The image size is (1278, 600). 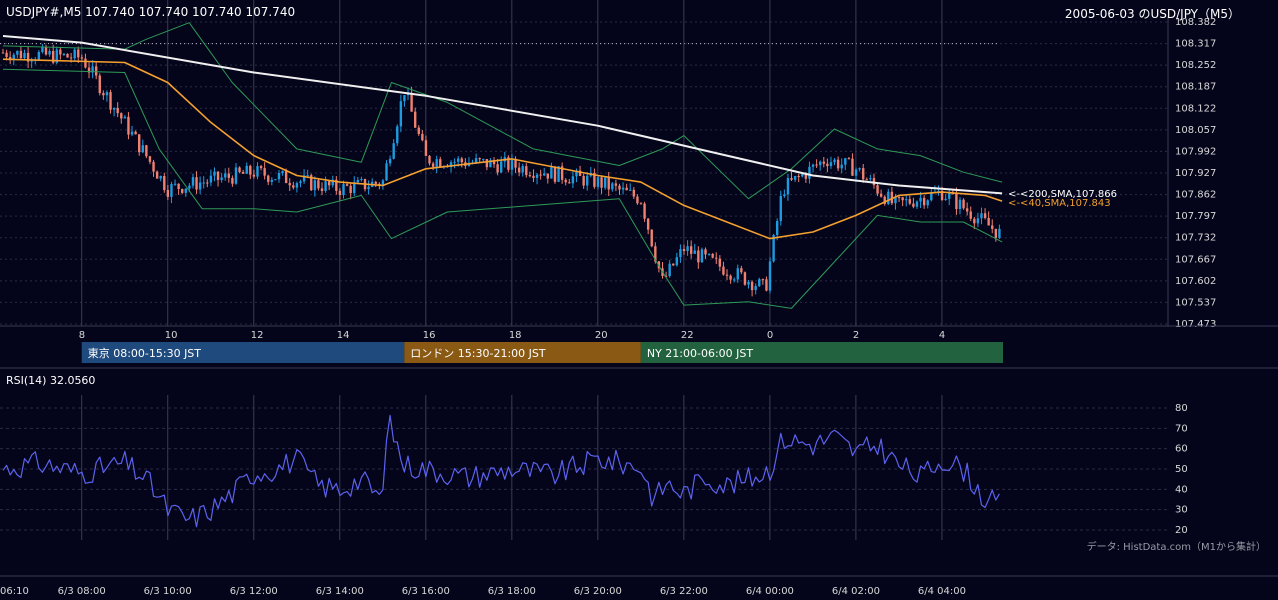 What do you see at coordinates (942, 335) in the screenshot?
I see `hour-tick-label: 4` at bounding box center [942, 335].